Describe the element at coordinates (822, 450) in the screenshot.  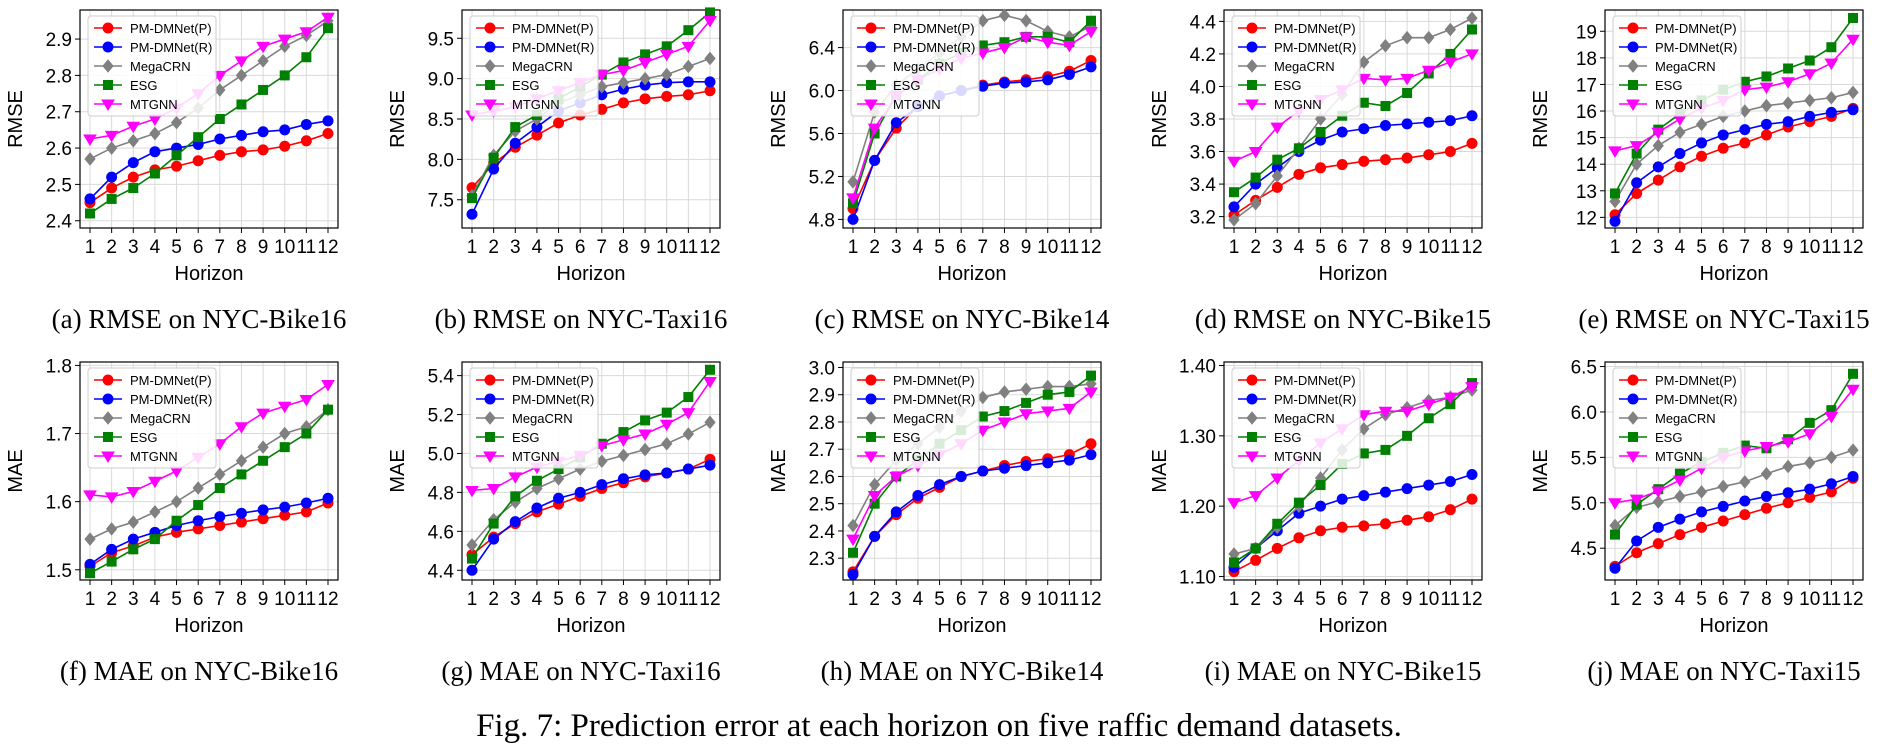
I see `y-tick-label: 2.7` at that location.